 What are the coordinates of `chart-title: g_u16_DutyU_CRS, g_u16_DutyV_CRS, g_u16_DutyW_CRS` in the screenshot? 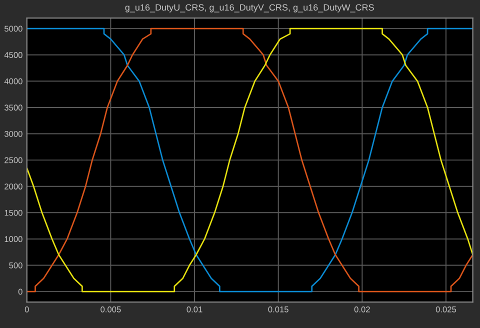 It's located at (249, 8).